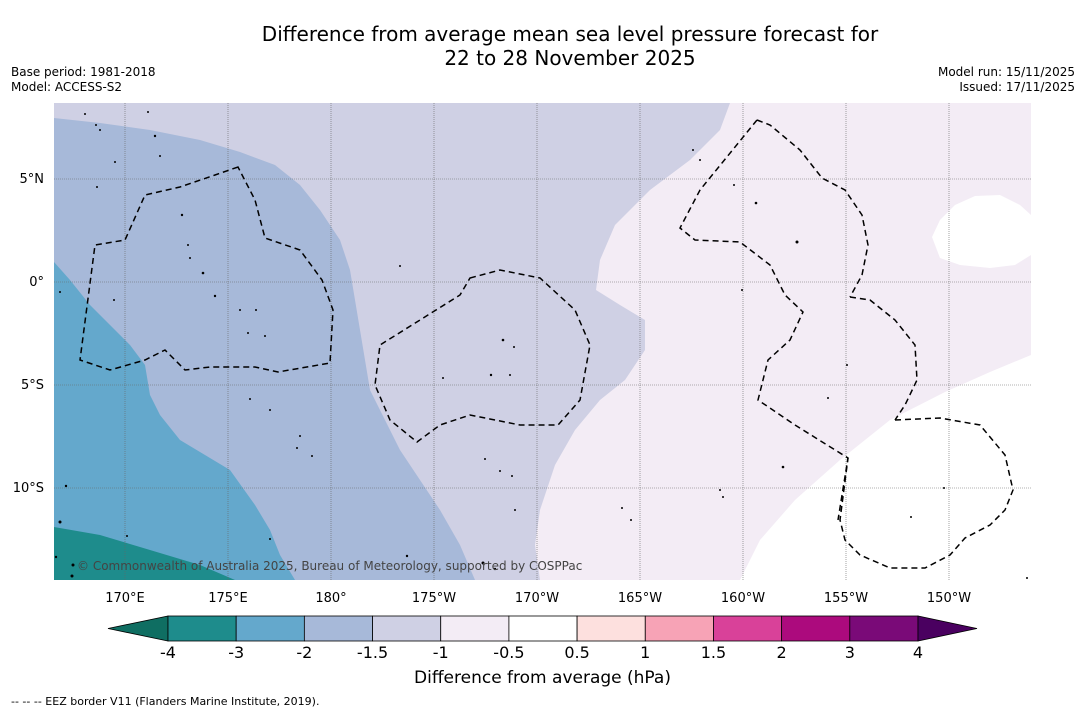 The image size is (1085, 713). I want to click on colorbar-tick-label: -3, so click(236, 652).